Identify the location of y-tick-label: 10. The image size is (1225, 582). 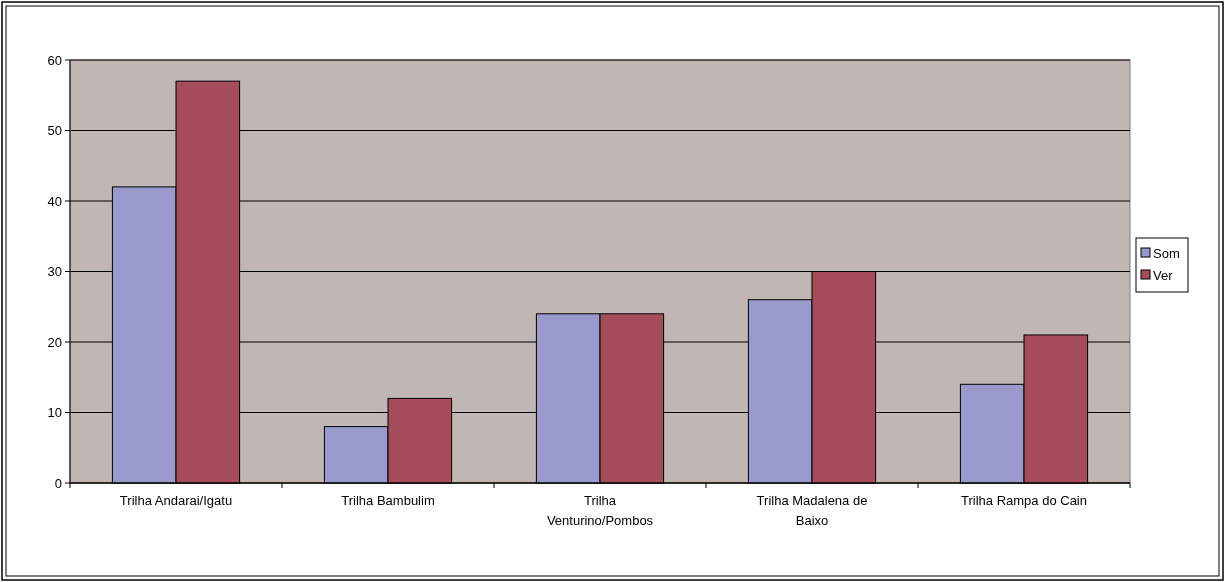
(54, 413).